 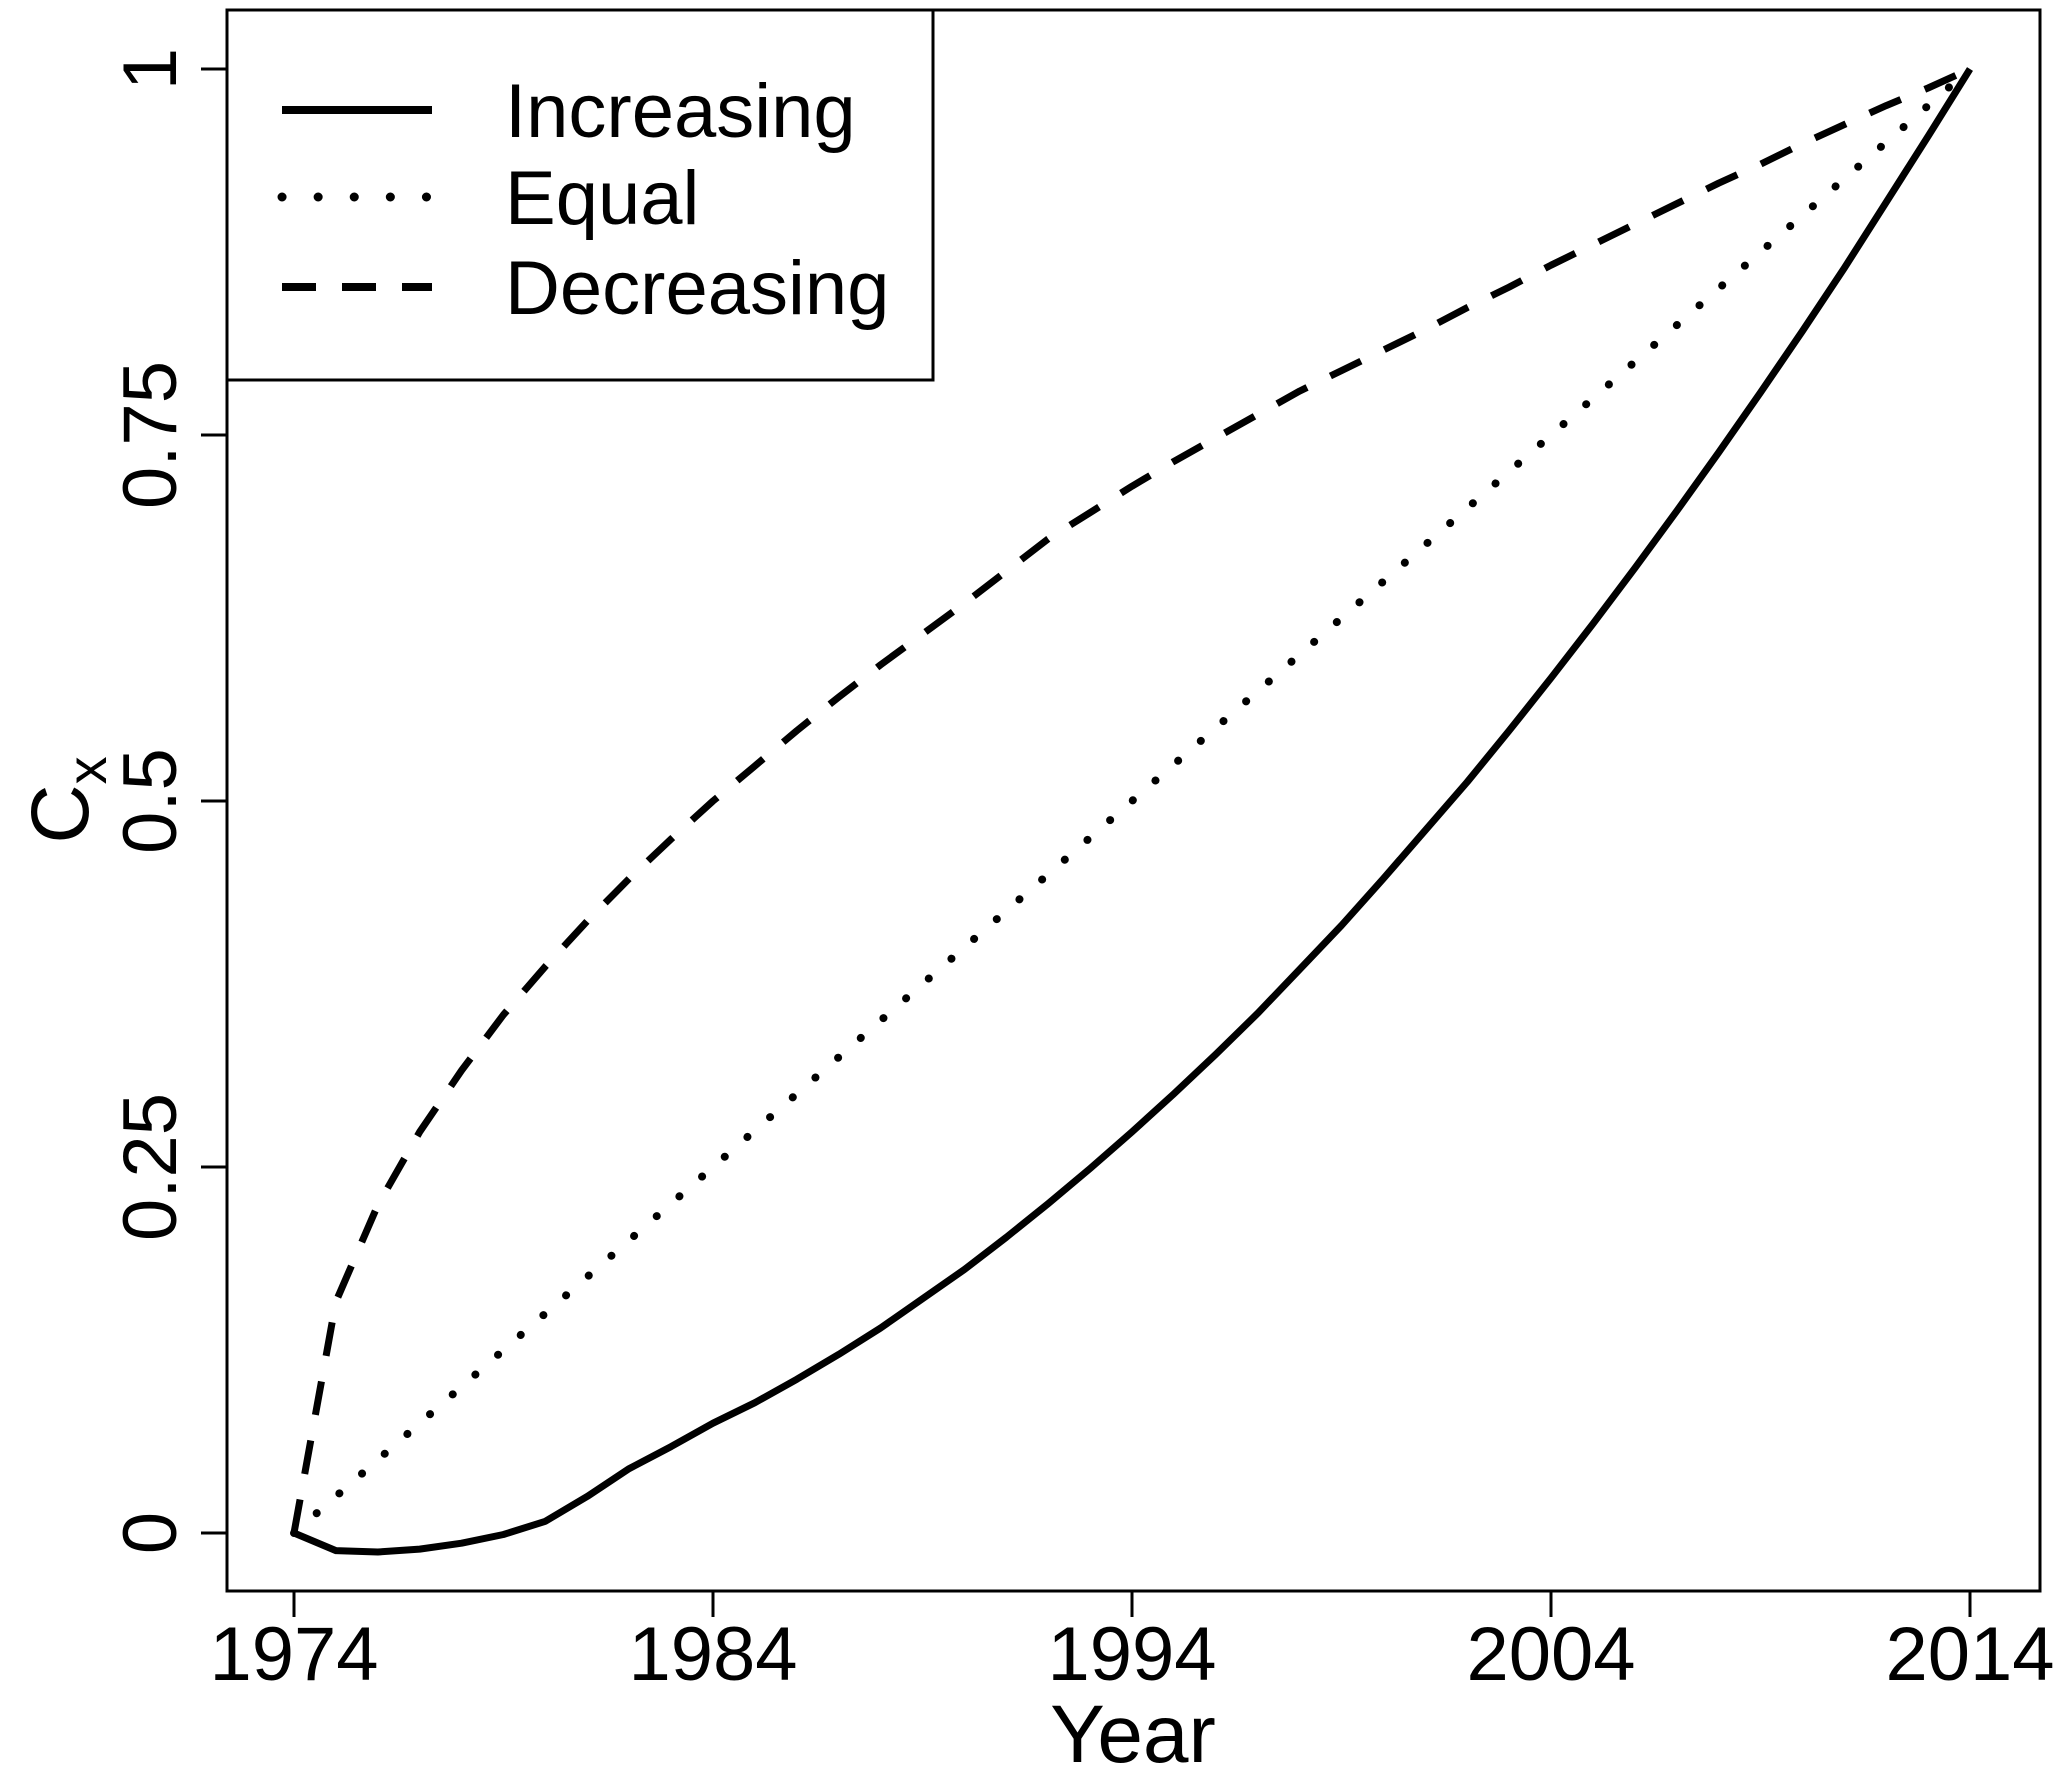 What do you see at coordinates (602, 198) in the screenshot?
I see `legend-label-equal: Equal` at bounding box center [602, 198].